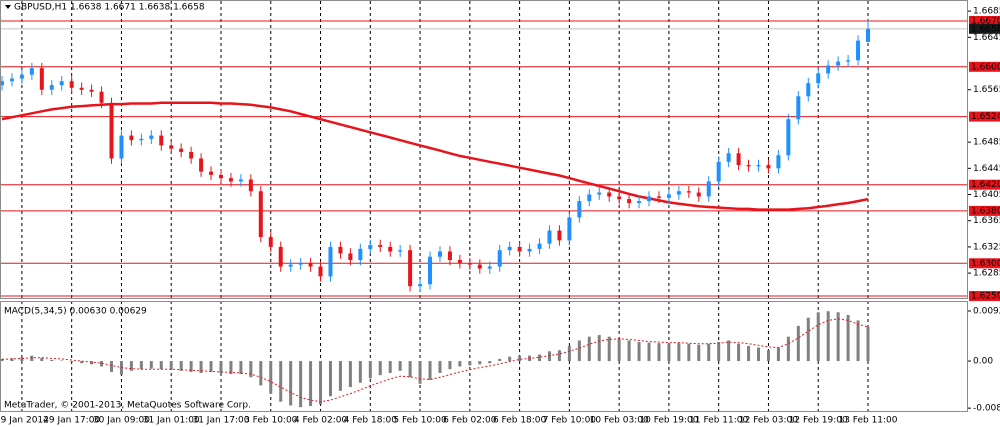 The width and height of the screenshot is (1000, 427). I want to click on level-label: 1.6524, so click(985, 117).